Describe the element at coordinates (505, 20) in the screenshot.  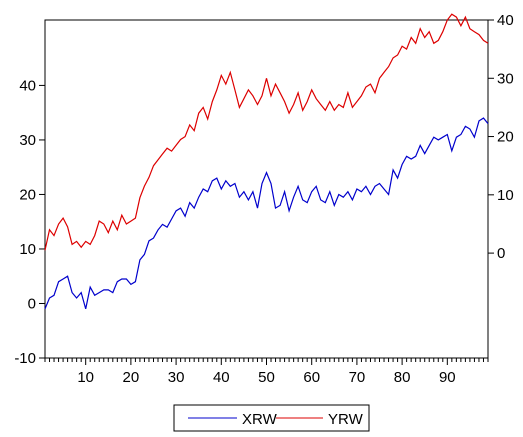
I see `right-tick-label: 40` at that location.